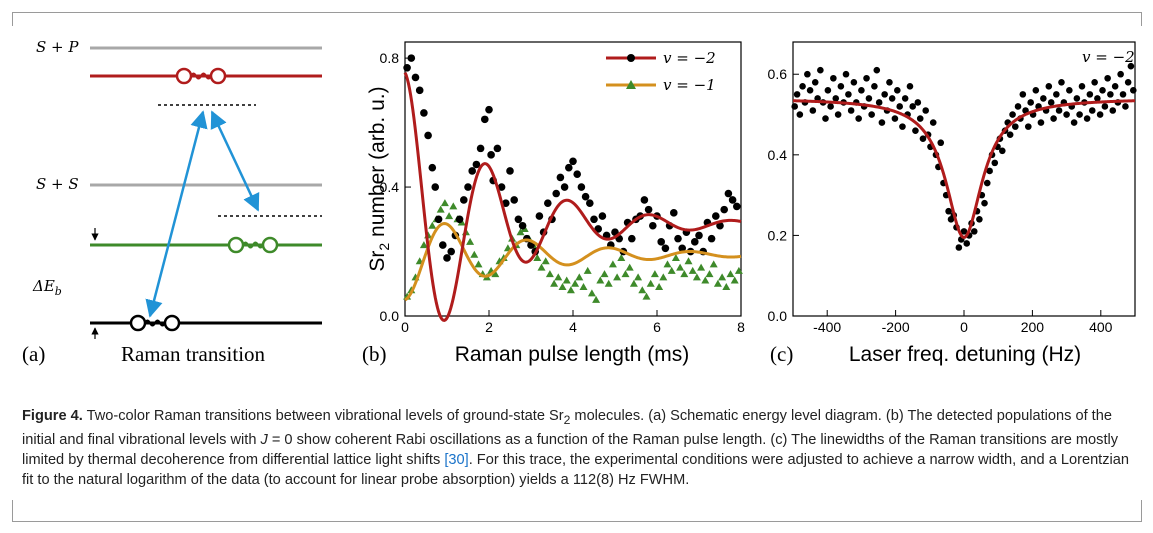  What do you see at coordinates (689, 58) in the screenshot?
I see `legend-label-v2: v = −2` at bounding box center [689, 58].